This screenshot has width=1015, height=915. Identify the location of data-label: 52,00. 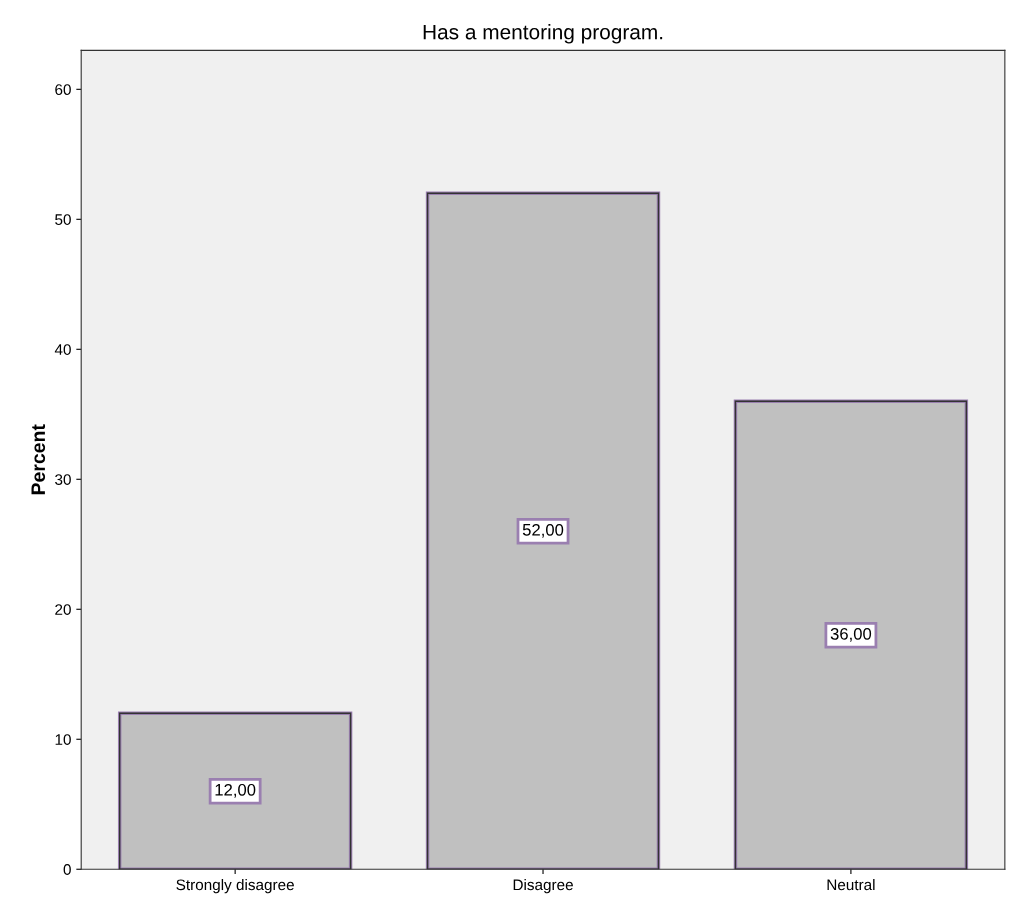
(543, 530).